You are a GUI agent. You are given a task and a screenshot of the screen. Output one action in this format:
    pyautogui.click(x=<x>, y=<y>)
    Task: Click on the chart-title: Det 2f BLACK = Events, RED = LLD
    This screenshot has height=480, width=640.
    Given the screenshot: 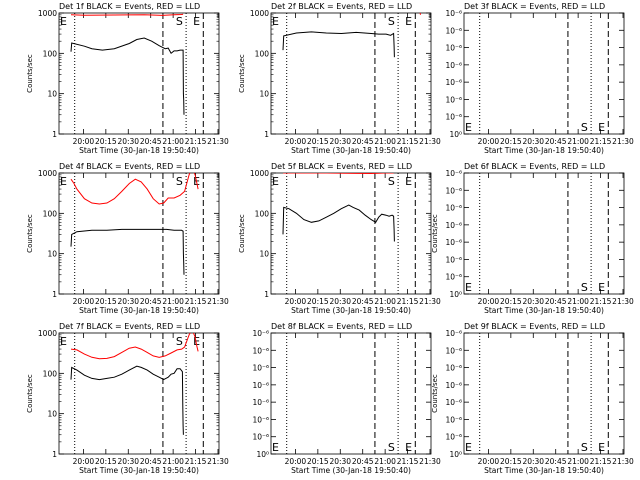 What is the action you would take?
    pyautogui.click(x=341, y=6)
    